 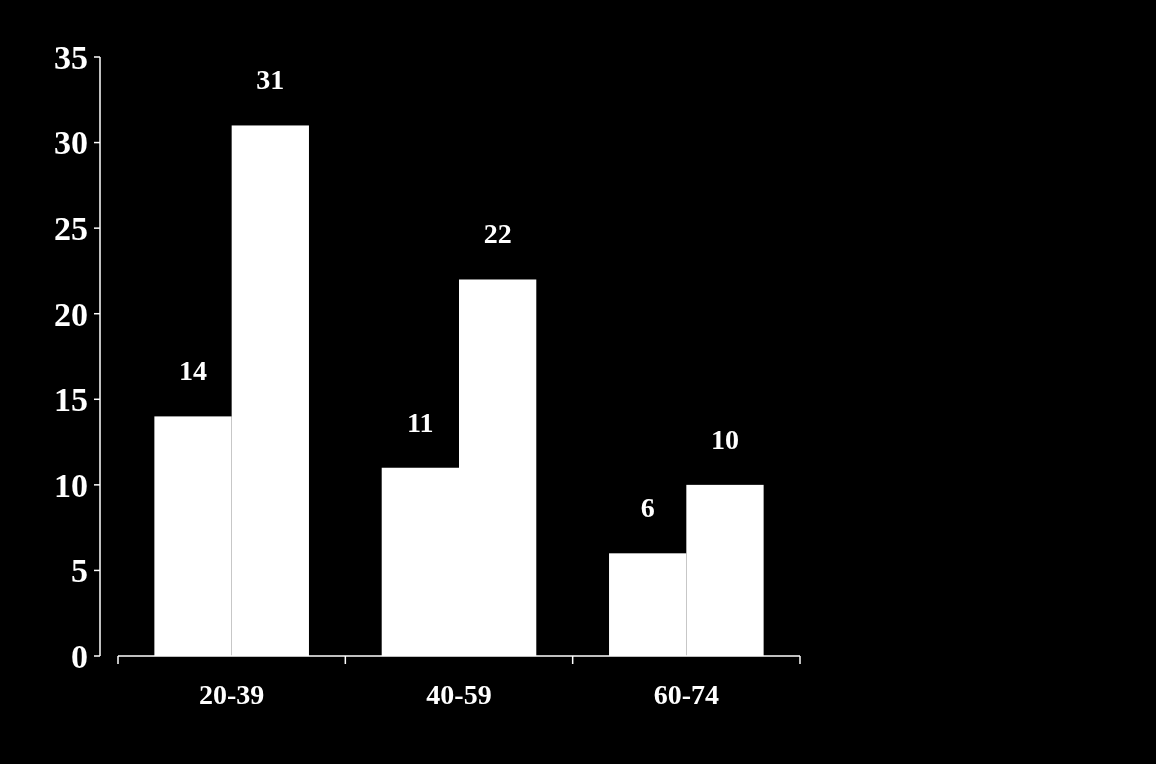 I want to click on data-label: 6, so click(x=647, y=508).